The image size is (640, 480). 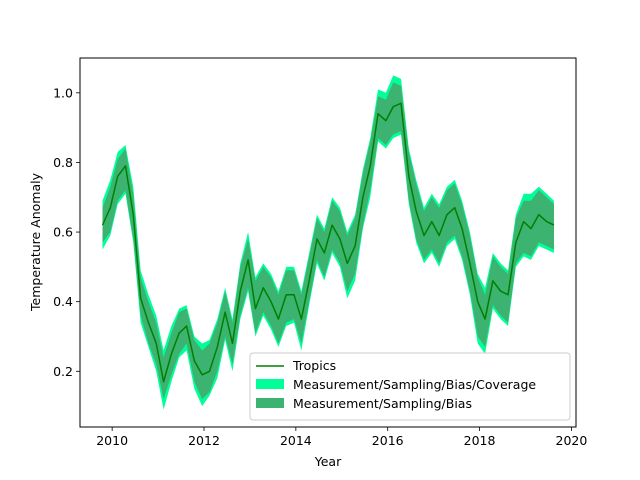 I want to click on y-tick-label: 1.0, so click(x=63, y=92).